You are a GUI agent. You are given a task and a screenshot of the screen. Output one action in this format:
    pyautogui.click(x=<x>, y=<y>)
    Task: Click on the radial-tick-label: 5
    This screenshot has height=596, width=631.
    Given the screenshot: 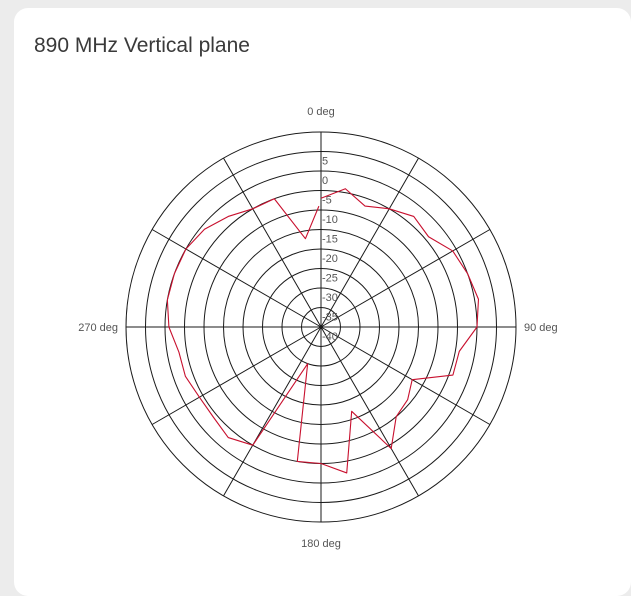 What is the action you would take?
    pyautogui.click(x=325, y=162)
    